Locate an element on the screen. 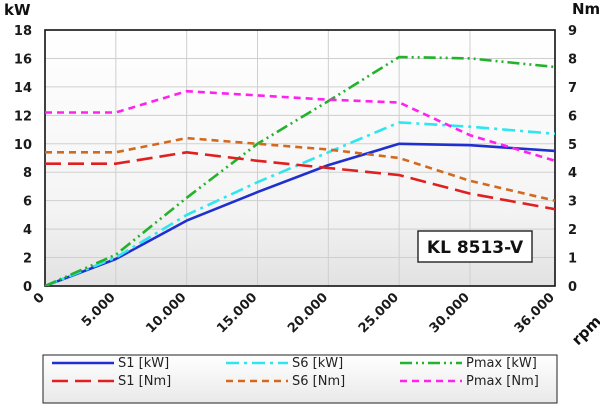 This screenshot has height=413, width=600. model-label-box: KL 8513-V is located at coordinates (475, 246).